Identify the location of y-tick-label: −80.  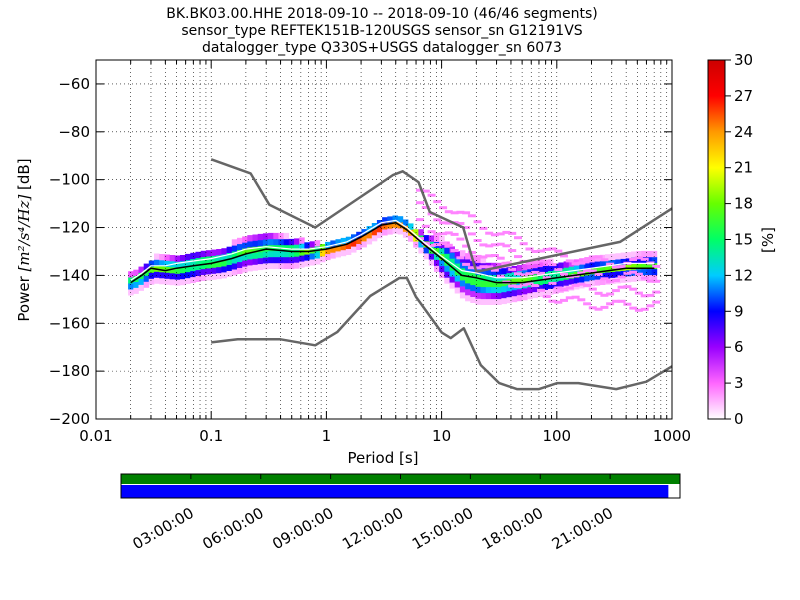
(74, 132).